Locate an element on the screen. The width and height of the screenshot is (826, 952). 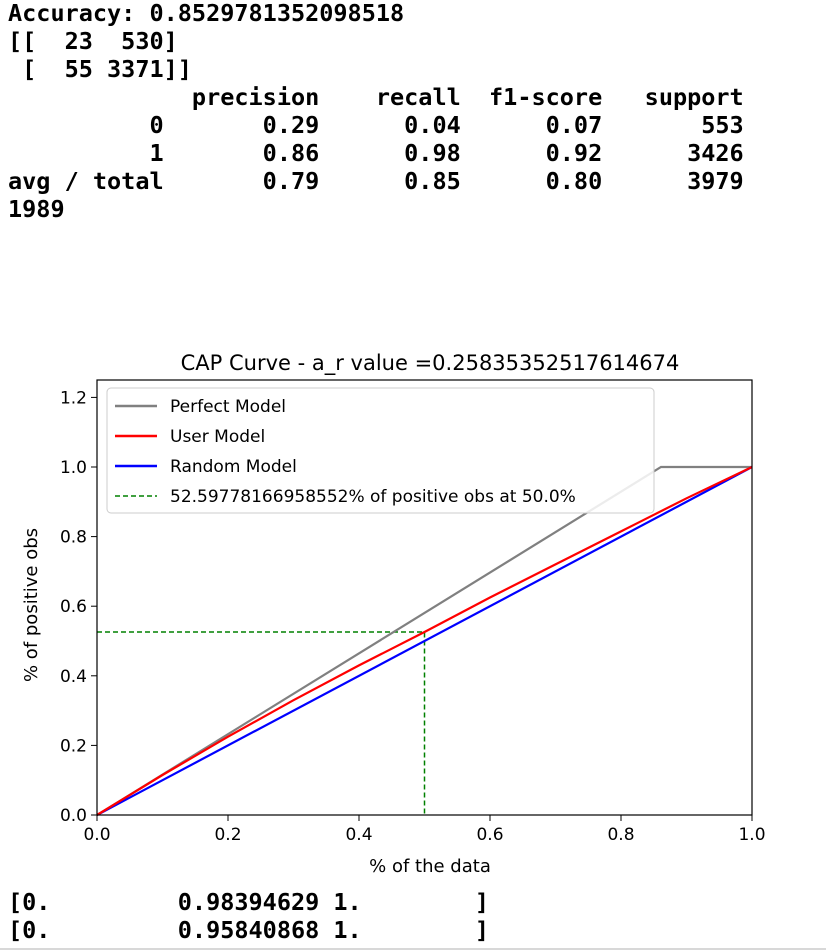
array-output-row: [0. 0.95840868 1. ] is located at coordinates (249, 930).